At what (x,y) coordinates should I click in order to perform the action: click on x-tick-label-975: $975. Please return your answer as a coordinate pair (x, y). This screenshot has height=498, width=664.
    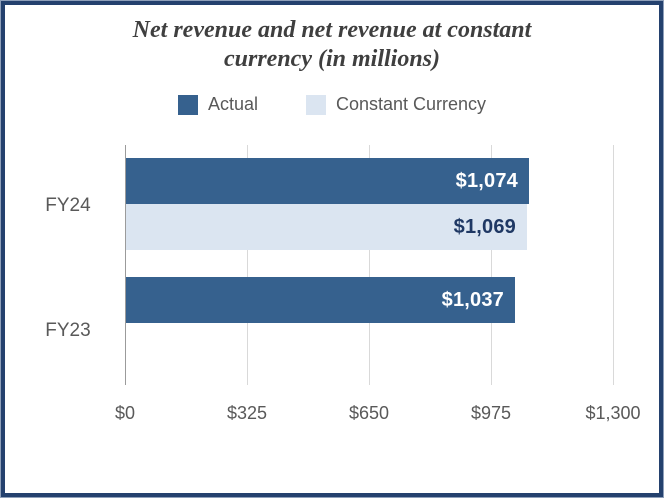
    Looking at the image, I should click on (491, 413).